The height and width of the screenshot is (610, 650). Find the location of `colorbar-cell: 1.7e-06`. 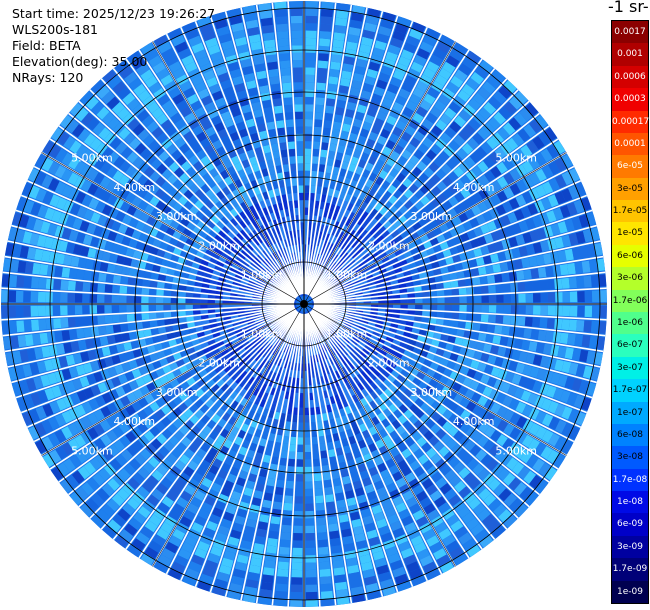

colorbar-cell: 1.7e-06 is located at coordinates (630, 300).